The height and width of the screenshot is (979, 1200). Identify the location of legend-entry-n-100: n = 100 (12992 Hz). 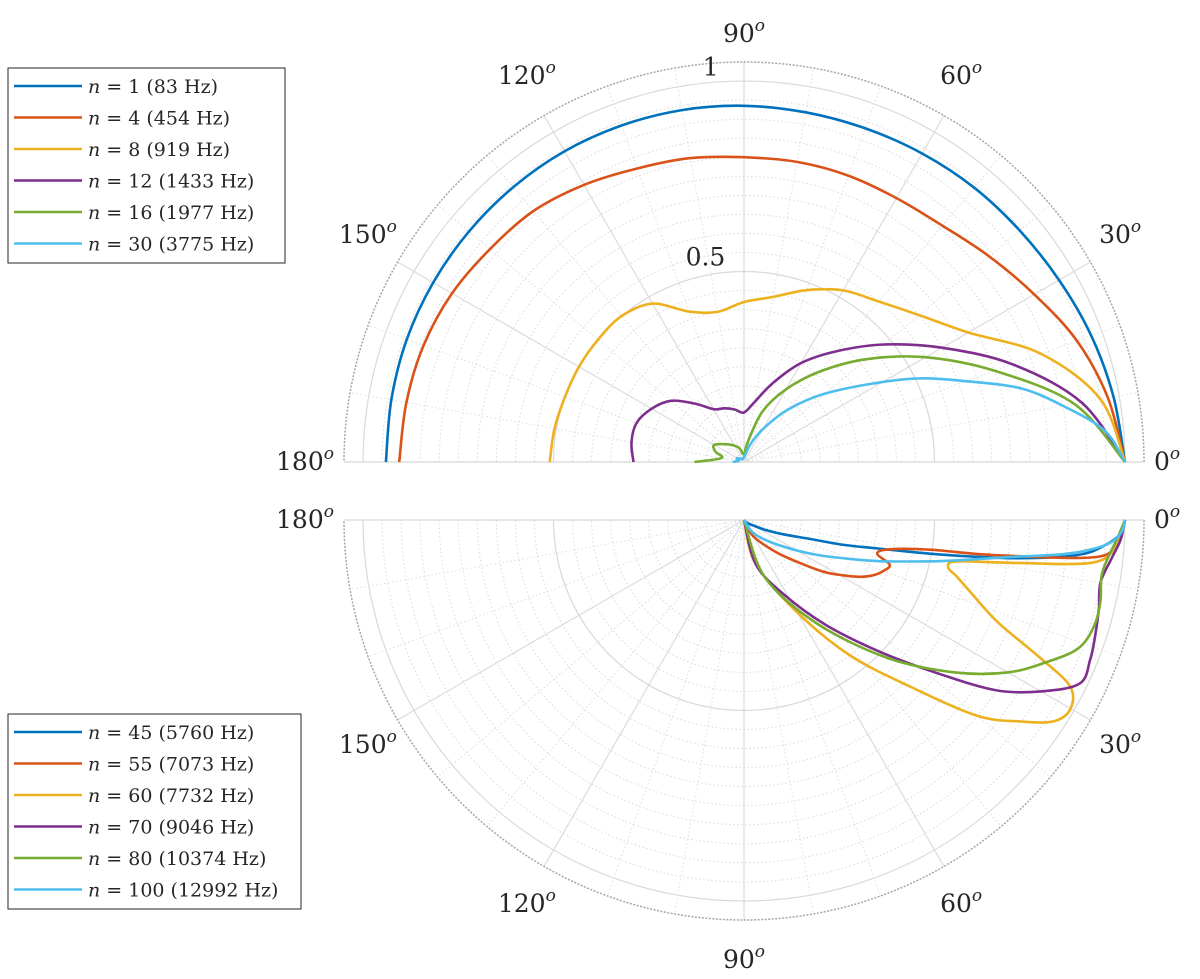
(183, 891).